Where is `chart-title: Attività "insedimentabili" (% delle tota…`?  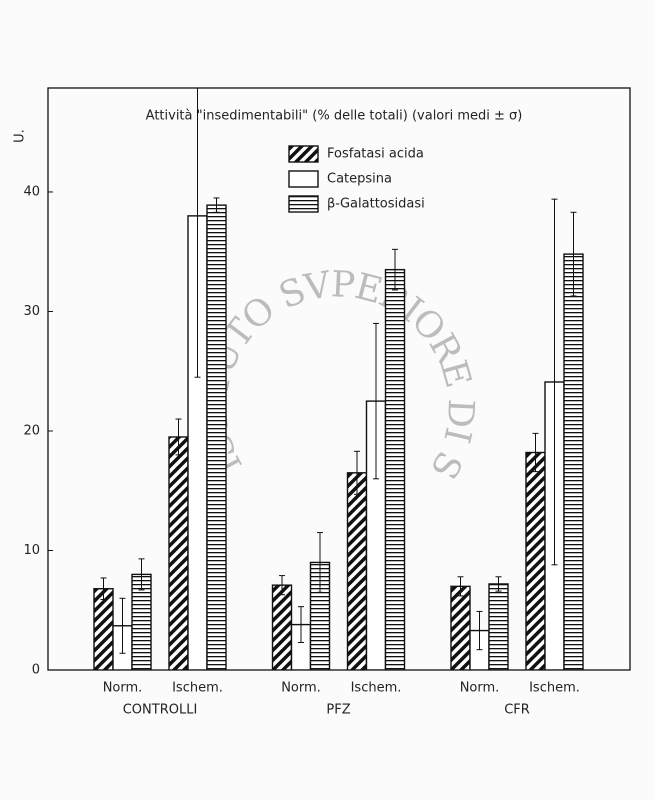 chart-title: Attività "insedimentabili" (% delle tota… is located at coordinates (334, 116).